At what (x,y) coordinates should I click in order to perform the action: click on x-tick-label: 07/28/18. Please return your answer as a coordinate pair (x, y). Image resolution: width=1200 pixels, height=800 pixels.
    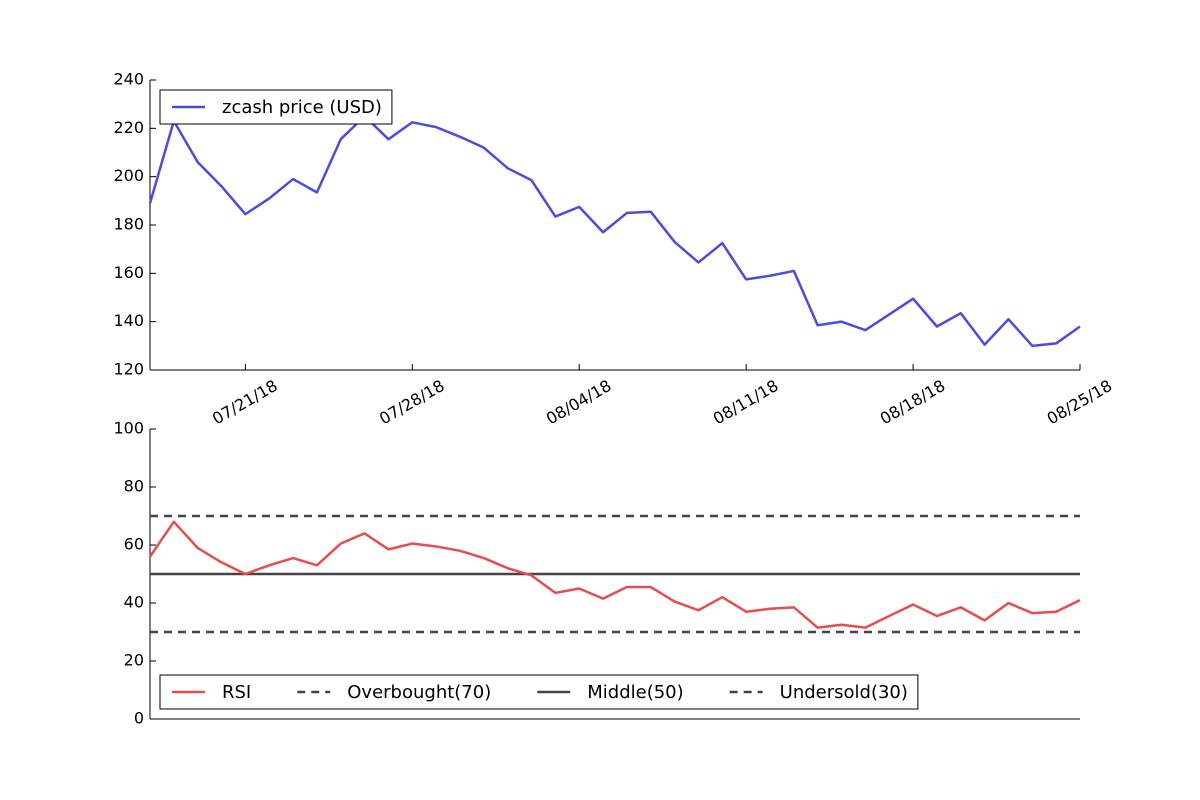
    Looking at the image, I should click on (412, 402).